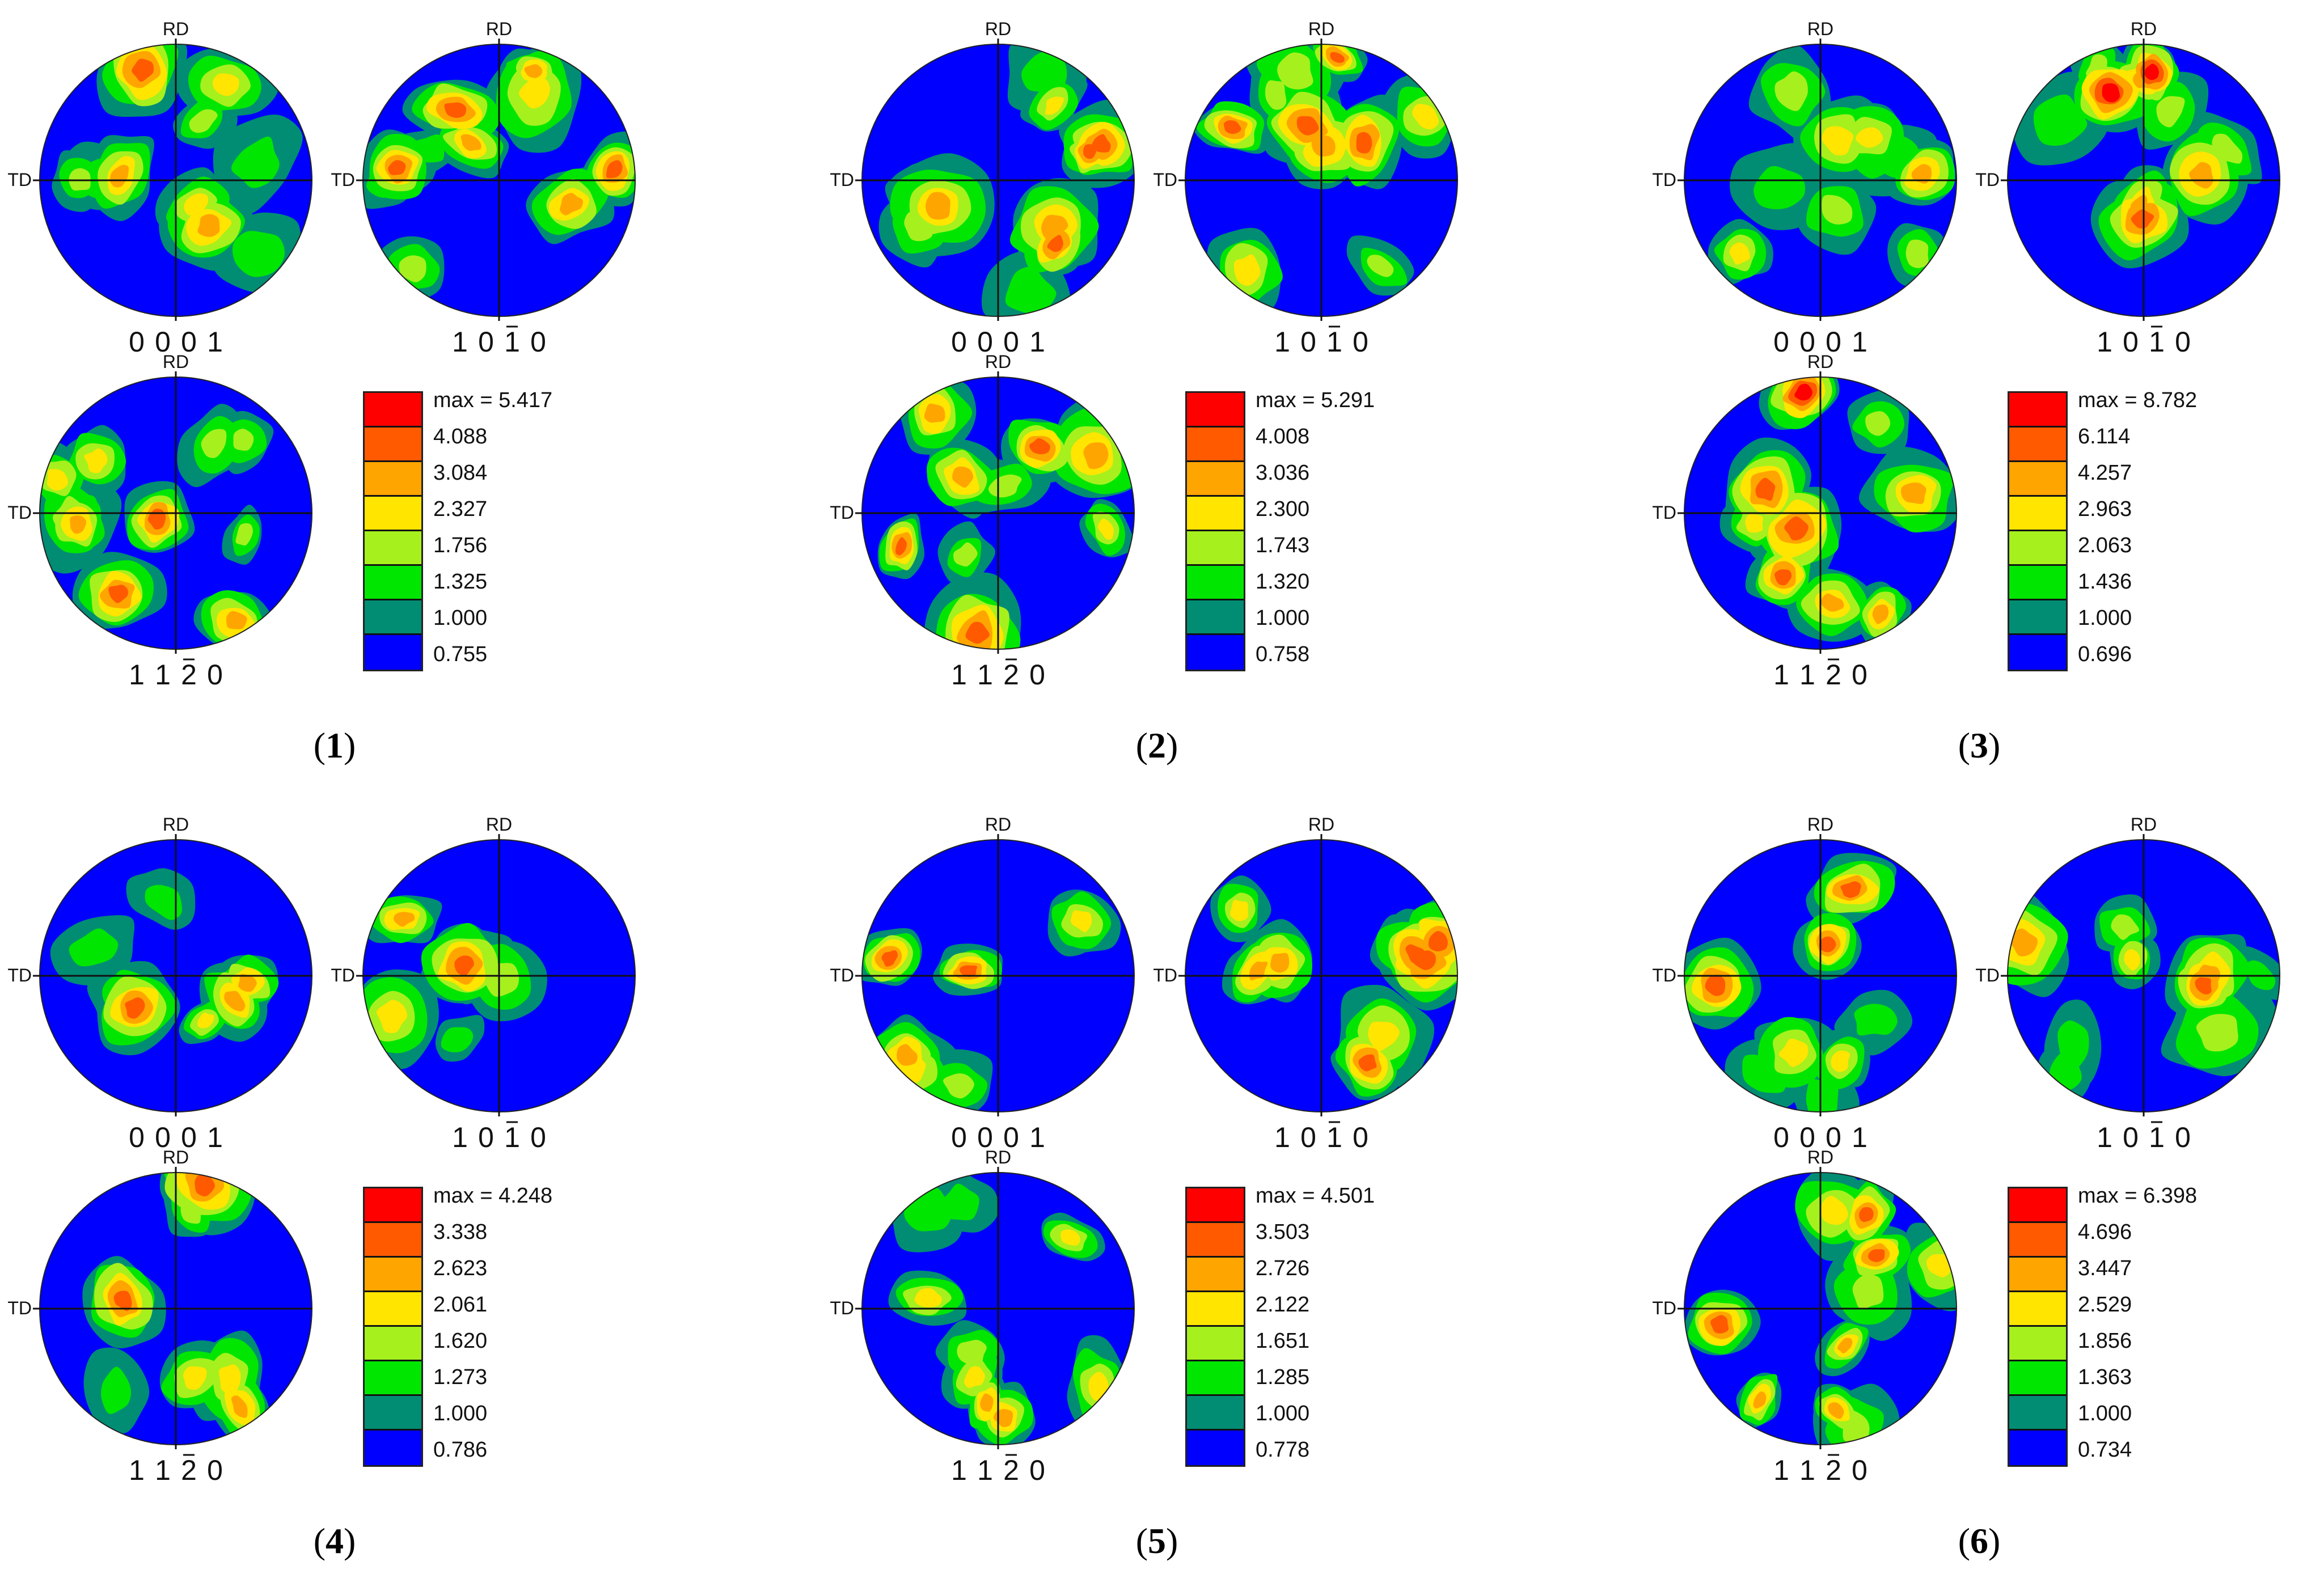 This screenshot has height=1591, width=2324. Describe the element at coordinates (1283, 1268) in the screenshot. I see `legend-level-value: 2.726` at that location.